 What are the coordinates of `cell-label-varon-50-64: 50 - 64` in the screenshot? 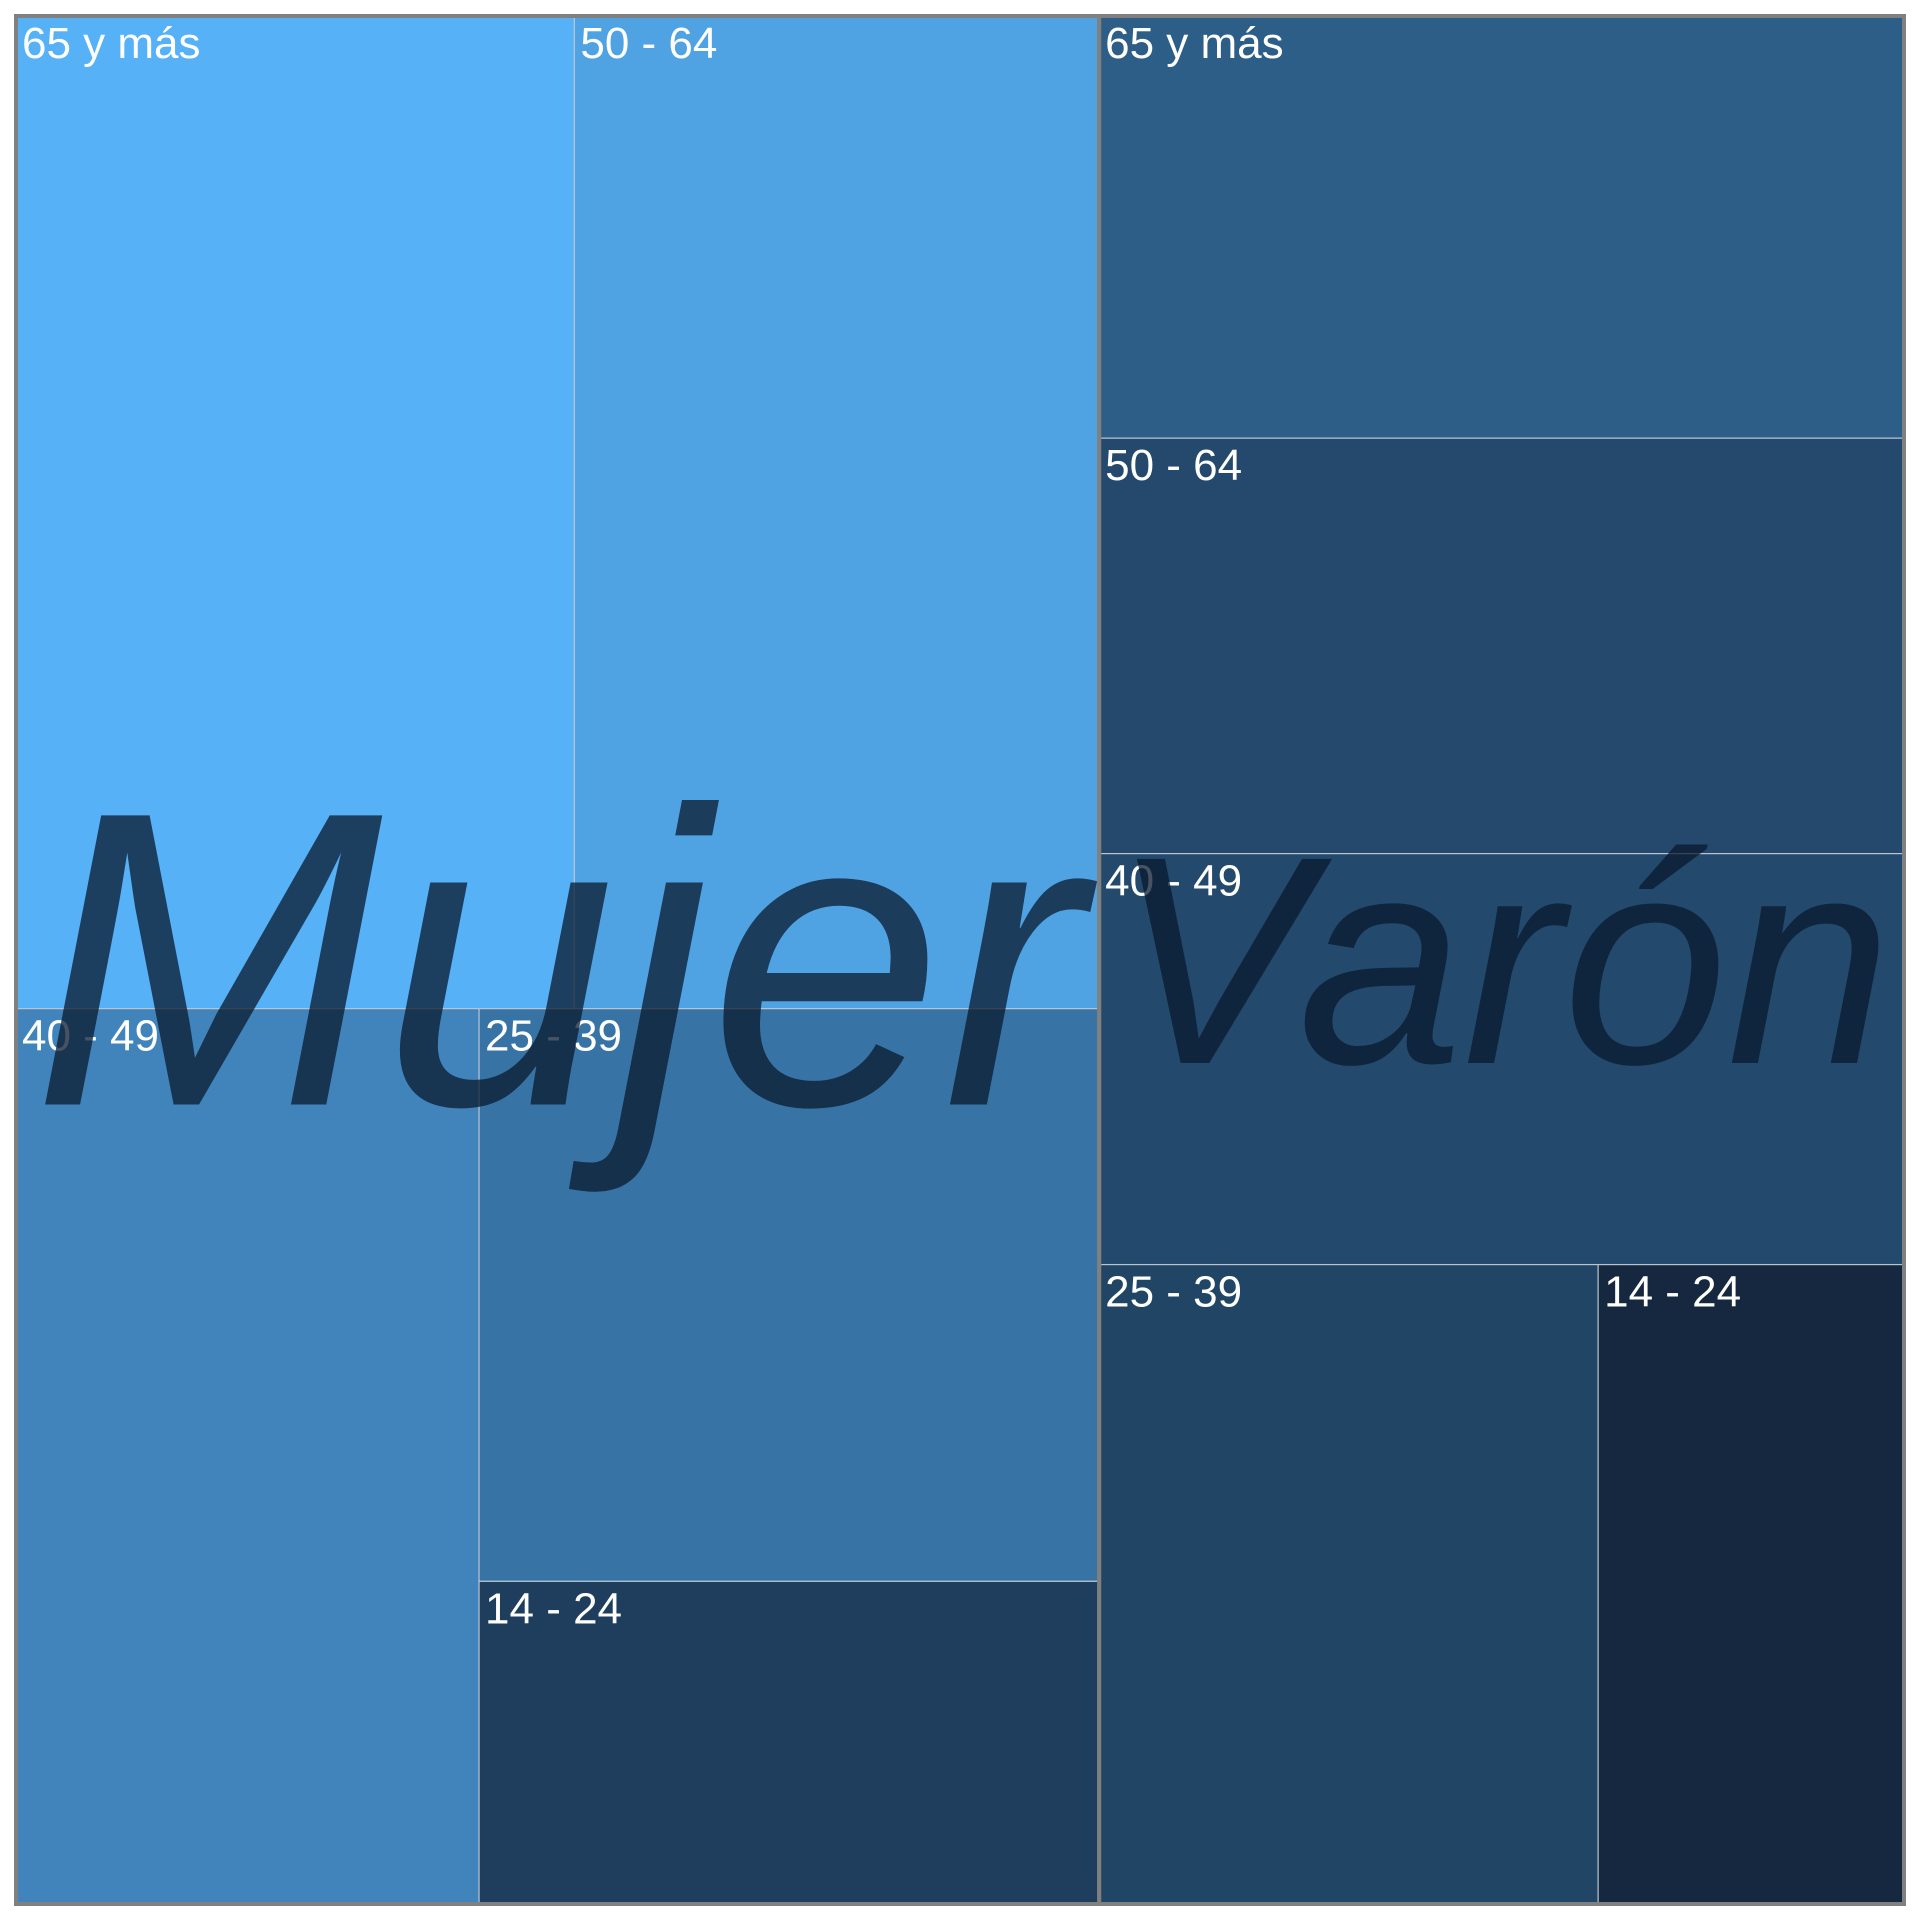 It's located at (1173, 465).